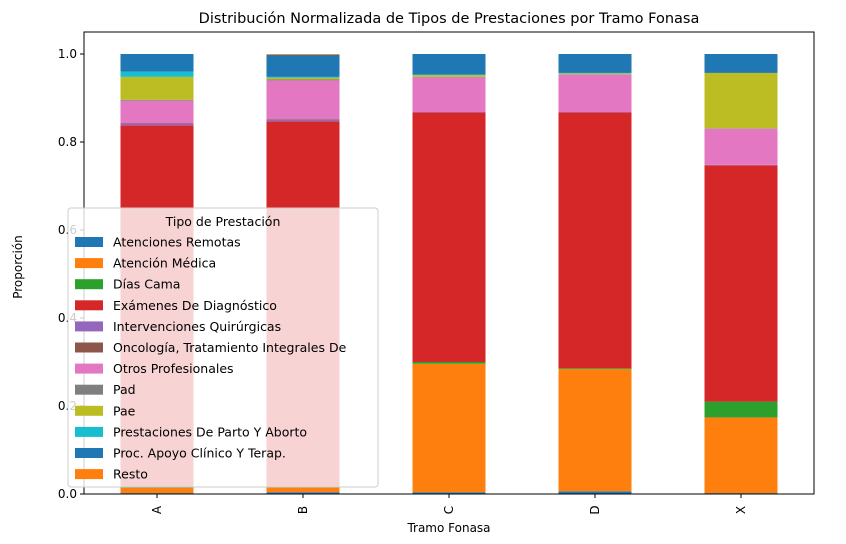 The height and width of the screenshot is (544, 846). What do you see at coordinates (197, 326) in the screenshot?
I see `legend-label: Intervenciones Quirúrgicas` at bounding box center [197, 326].